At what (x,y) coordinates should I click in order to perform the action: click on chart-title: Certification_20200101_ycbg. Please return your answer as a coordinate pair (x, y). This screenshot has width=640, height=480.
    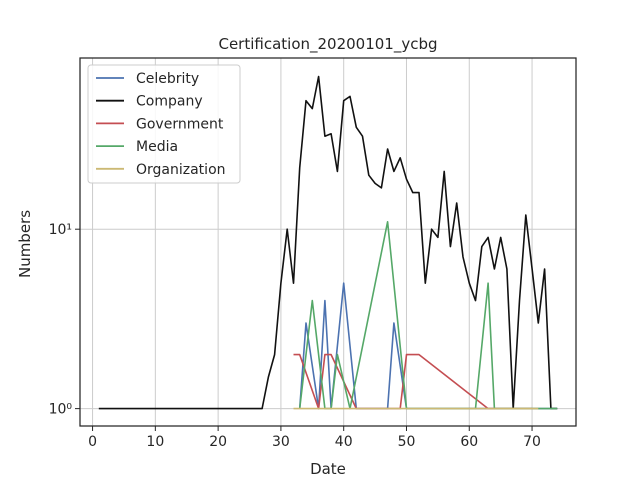
    Looking at the image, I should click on (327, 44).